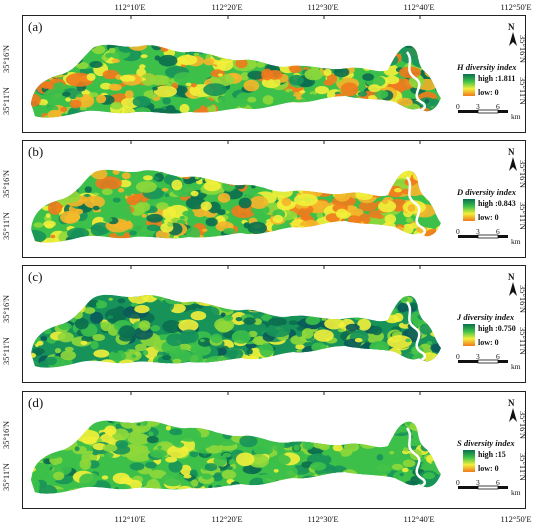  I want to click on panel-label: (c), so click(35, 276).